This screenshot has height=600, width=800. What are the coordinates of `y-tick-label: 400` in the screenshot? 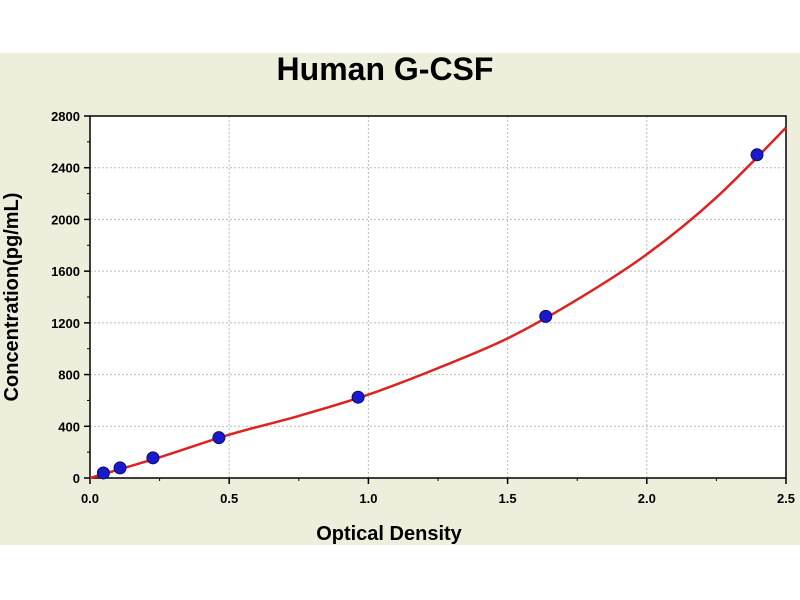 It's located at (69, 426).